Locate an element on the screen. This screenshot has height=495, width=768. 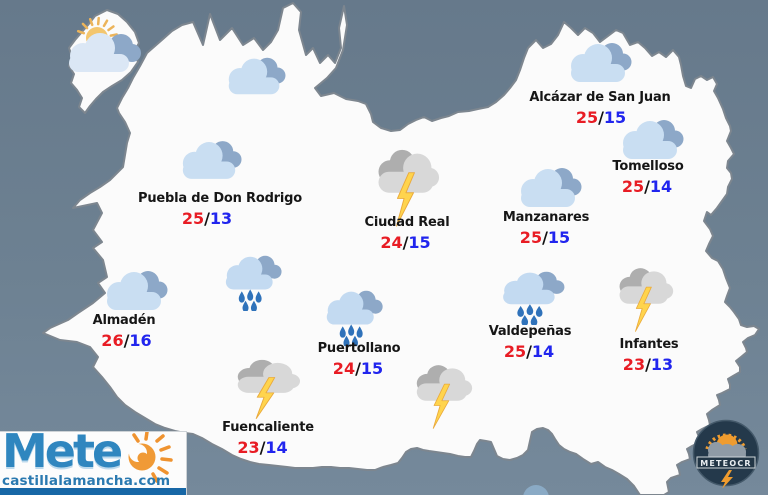
meteo-logo-bar is located at coordinates (93, 491).